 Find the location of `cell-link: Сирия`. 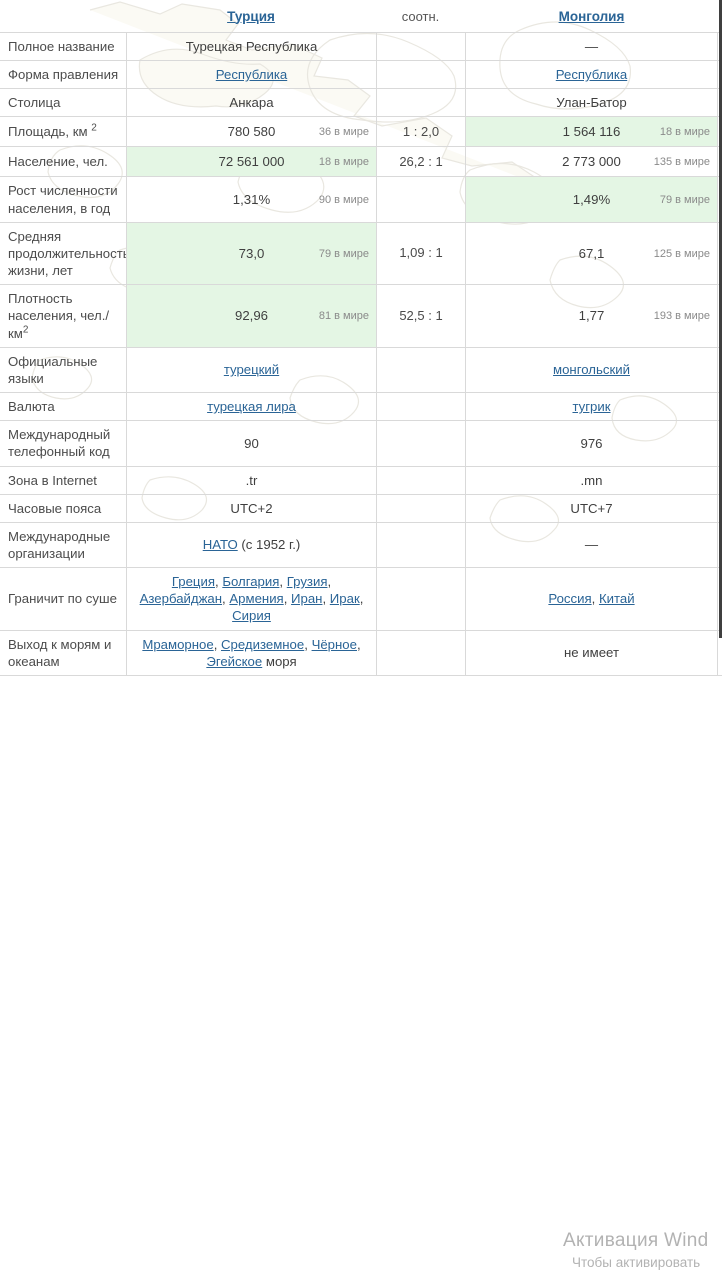

cell-link: Сирия is located at coordinates (251, 615).